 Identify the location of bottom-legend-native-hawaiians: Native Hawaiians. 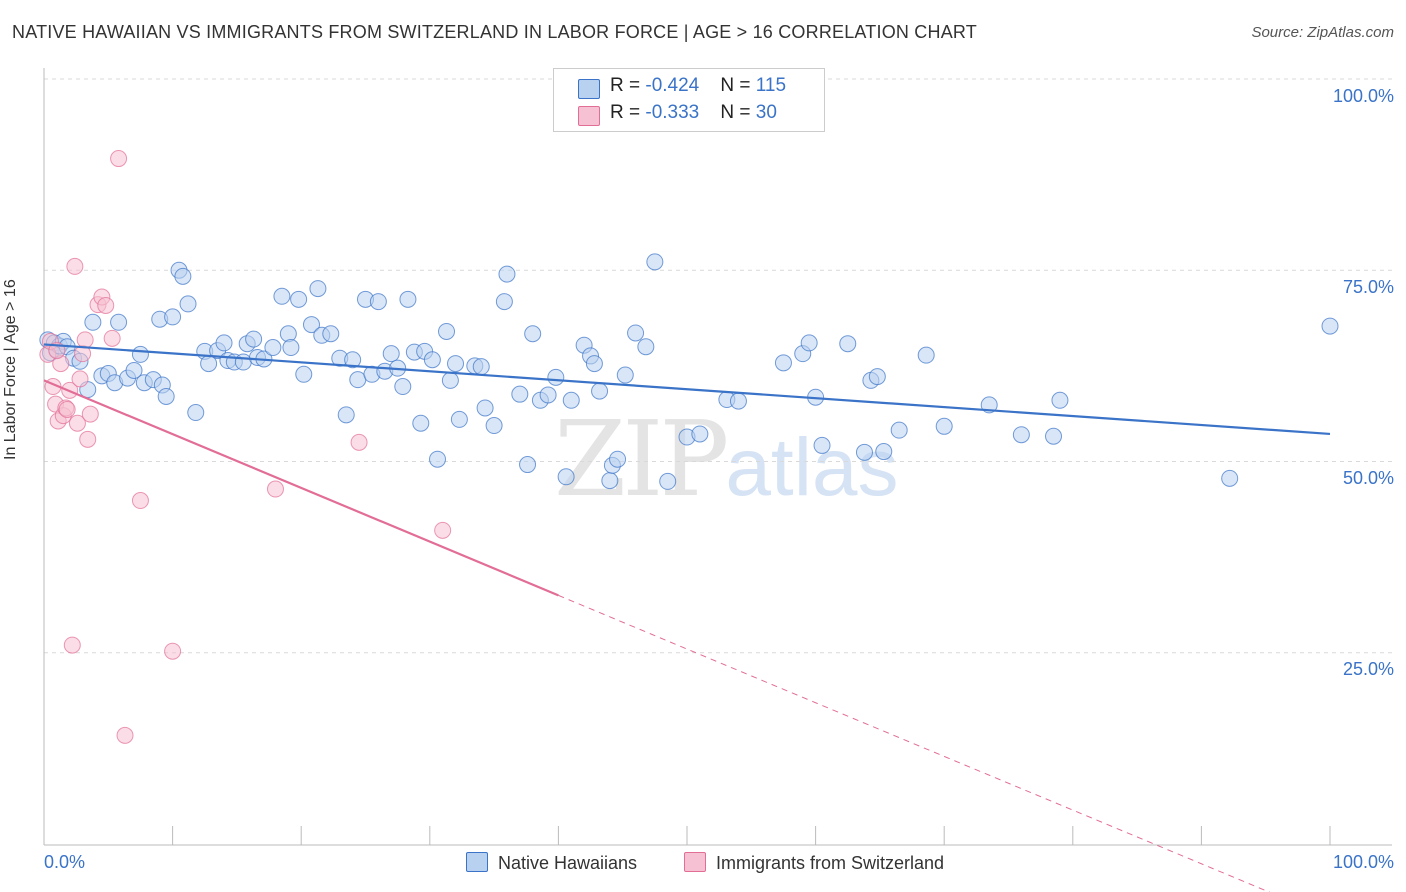
(551, 863).